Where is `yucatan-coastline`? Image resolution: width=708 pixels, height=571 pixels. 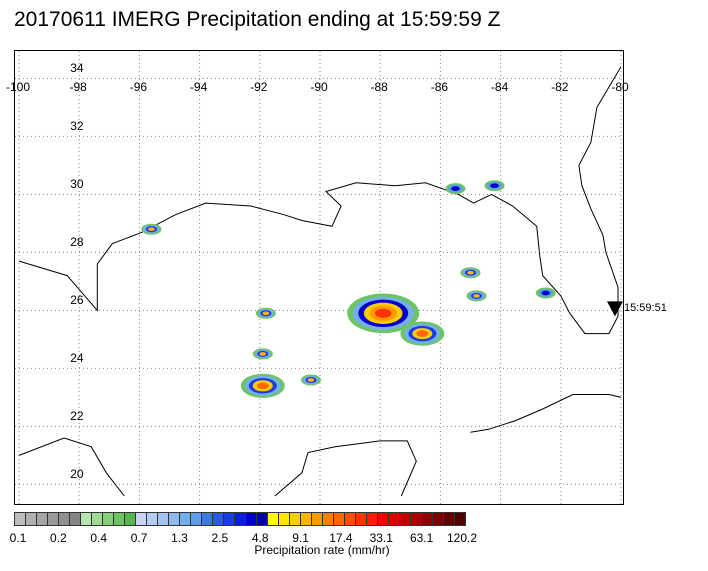
yucatan-coastline is located at coordinates (345, 468).